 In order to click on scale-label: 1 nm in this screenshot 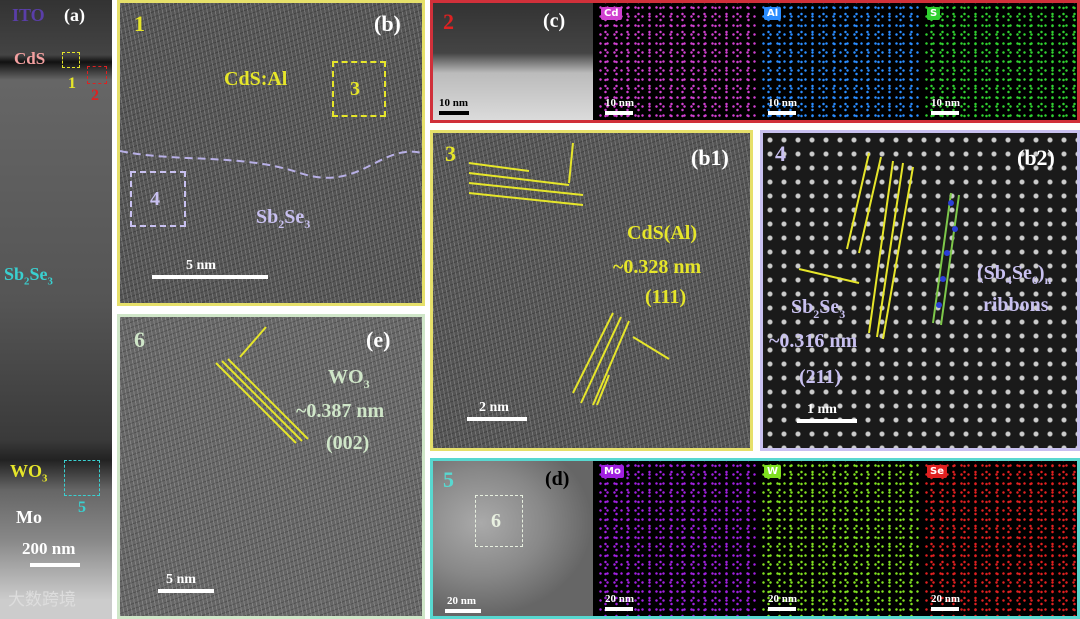, I will do `click(822, 409)`.